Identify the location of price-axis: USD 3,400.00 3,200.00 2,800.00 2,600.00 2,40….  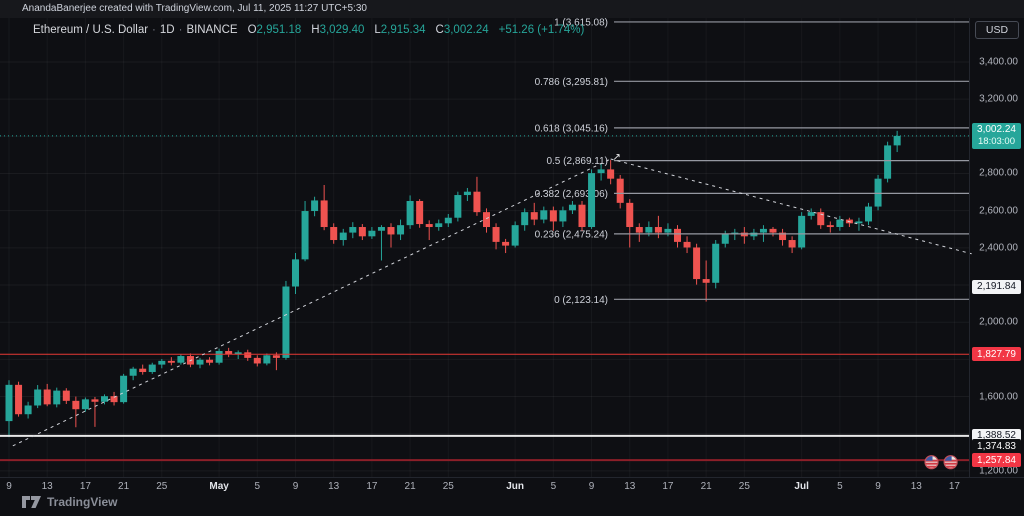
(996, 247).